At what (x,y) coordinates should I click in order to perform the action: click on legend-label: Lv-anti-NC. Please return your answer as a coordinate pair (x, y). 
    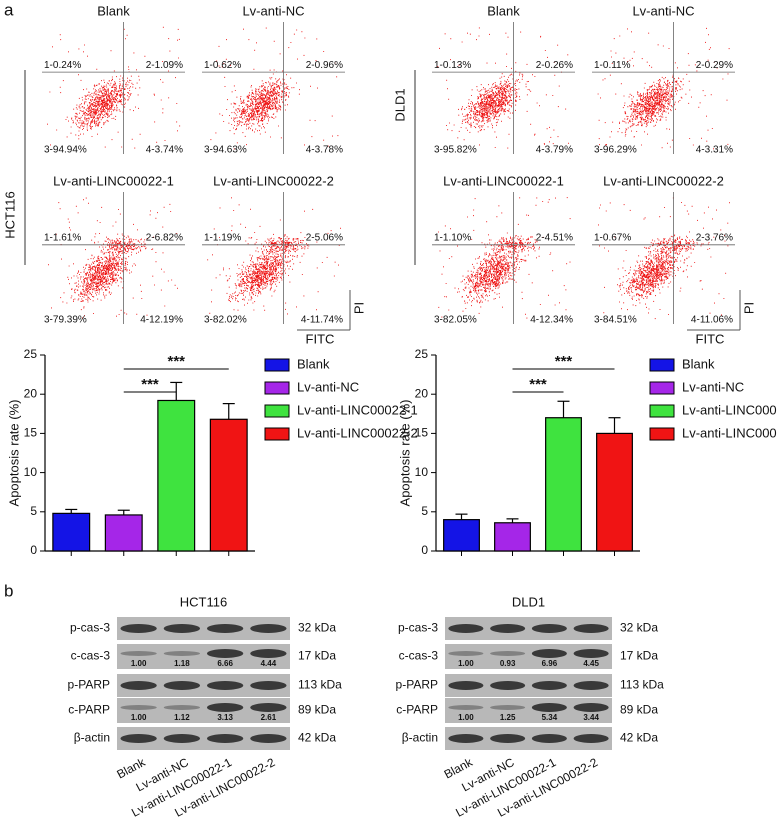
    Looking at the image, I should click on (713, 386).